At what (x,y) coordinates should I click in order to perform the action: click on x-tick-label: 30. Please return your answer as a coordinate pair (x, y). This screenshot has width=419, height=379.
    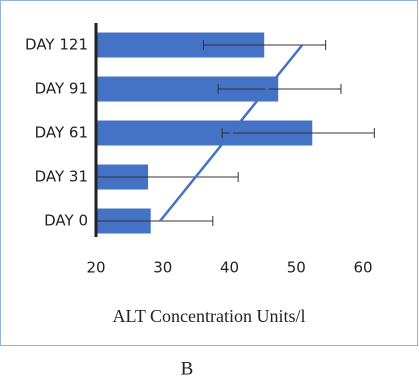
    Looking at the image, I should click on (162, 268).